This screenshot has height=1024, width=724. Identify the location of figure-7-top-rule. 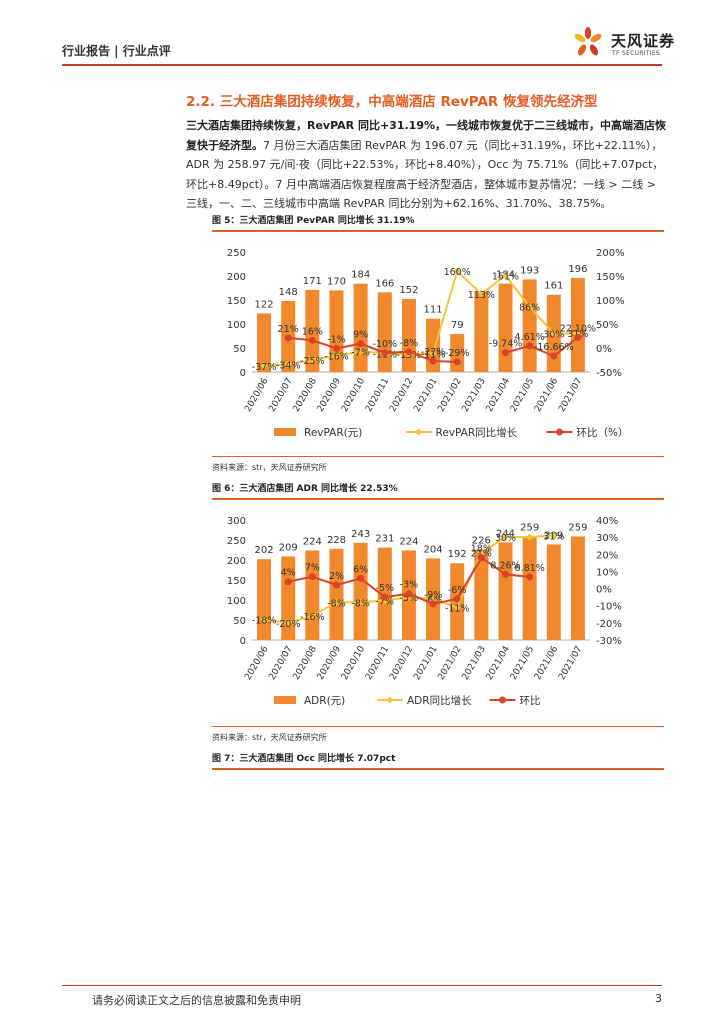
(438, 769).